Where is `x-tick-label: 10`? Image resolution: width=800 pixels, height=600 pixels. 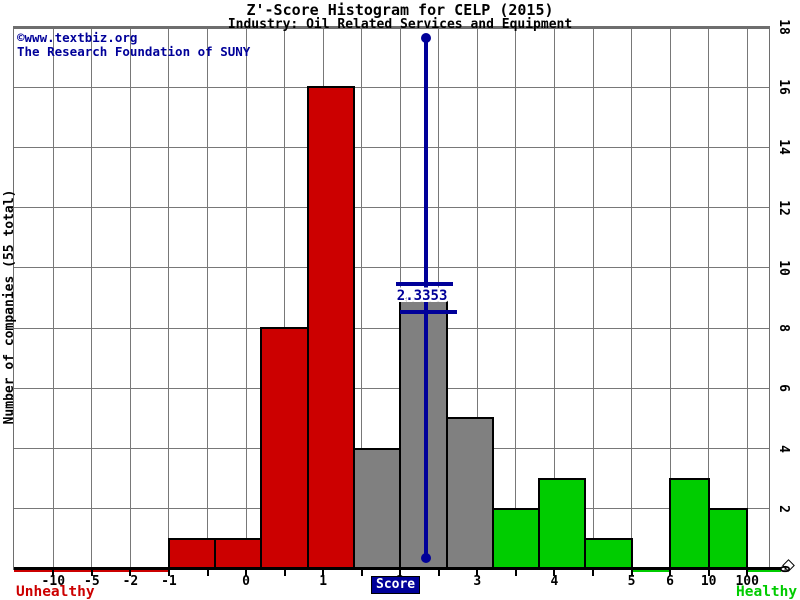 x-tick-label: 10 is located at coordinates (708, 581).